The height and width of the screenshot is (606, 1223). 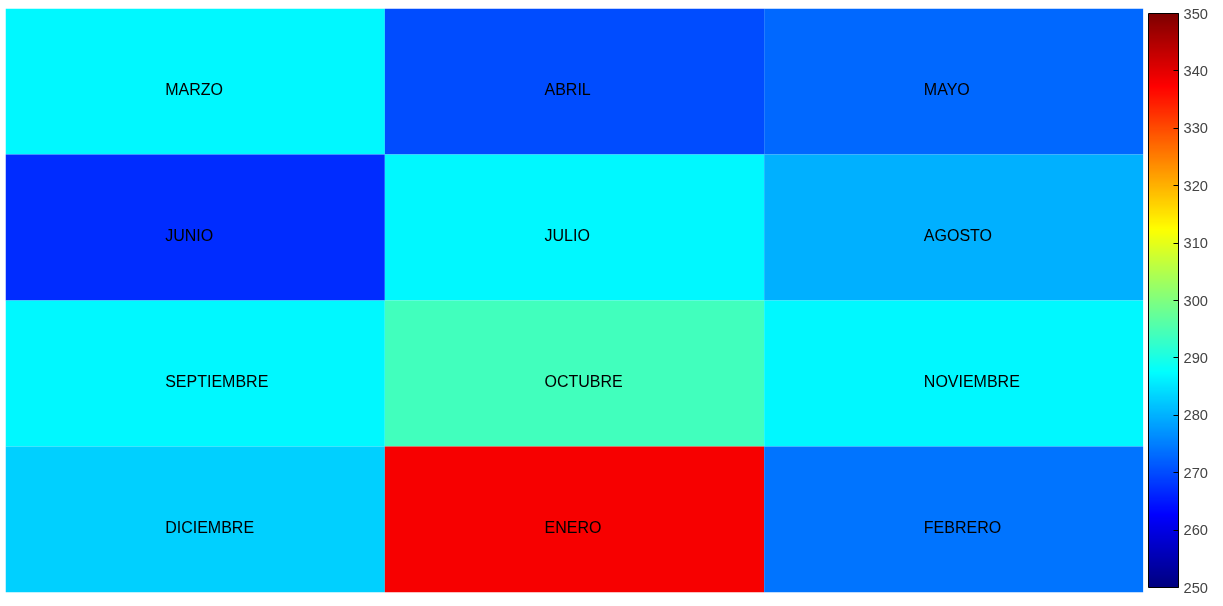 I want to click on color-bar-label: 300, so click(x=1195, y=300).